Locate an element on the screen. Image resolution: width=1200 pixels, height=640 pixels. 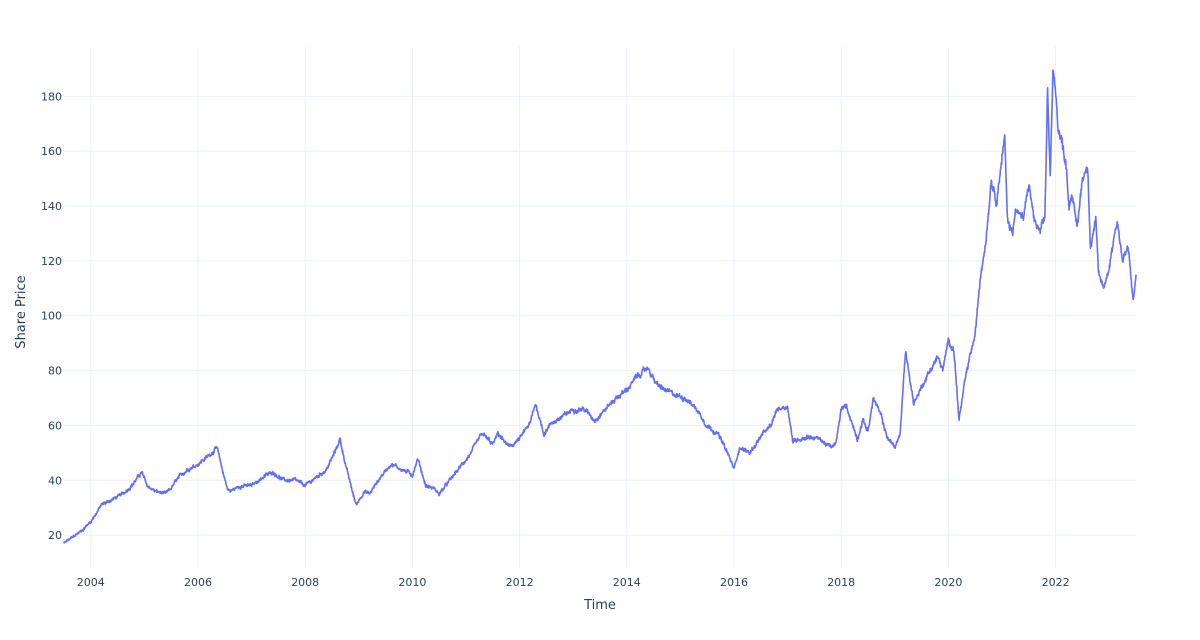
y-tick-label: 60 is located at coordinates (55, 425).